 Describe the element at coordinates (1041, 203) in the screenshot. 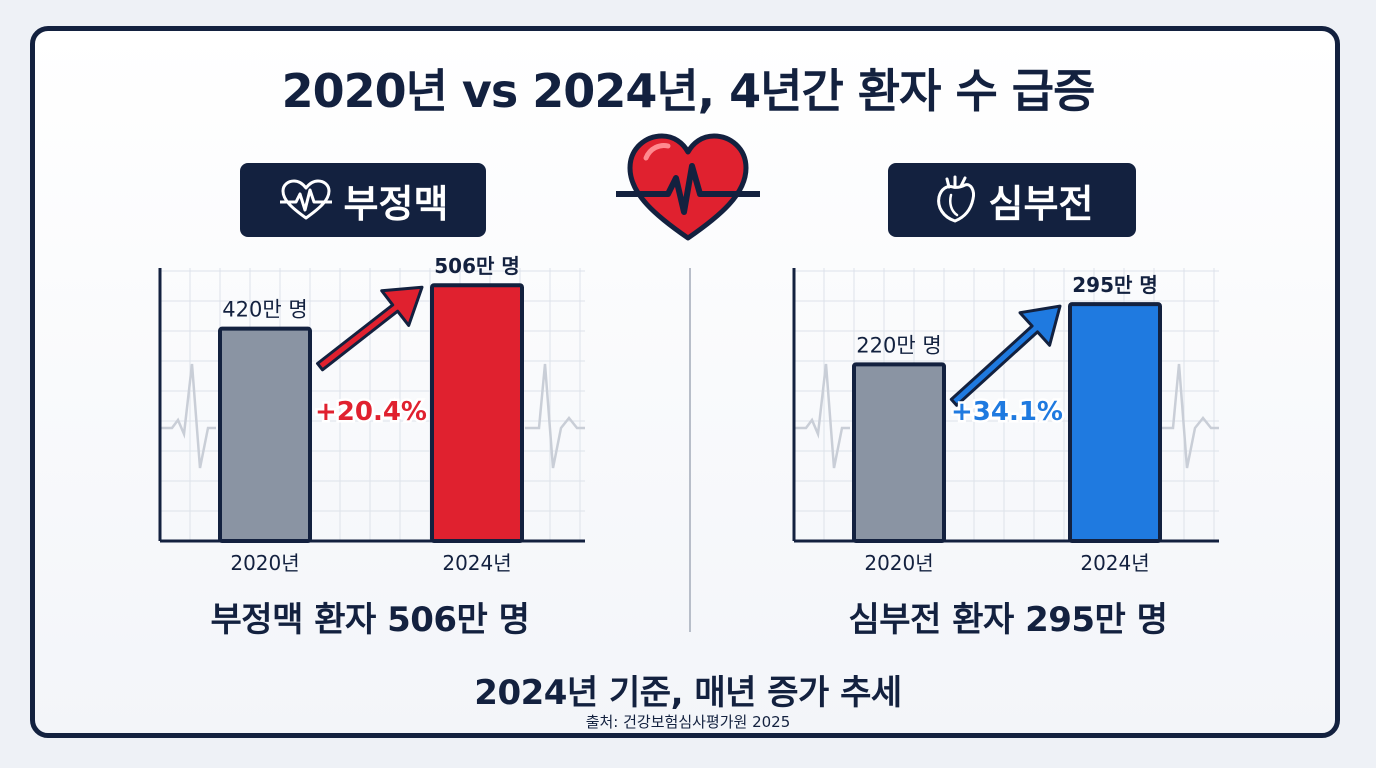

I see `heart-failure-badge-label: 심부전` at that location.